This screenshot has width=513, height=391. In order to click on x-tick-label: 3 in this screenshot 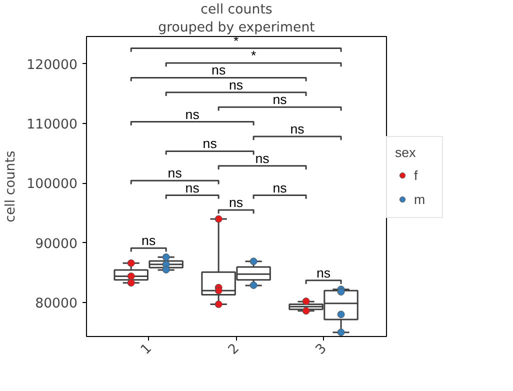, I will do `click(321, 349)`.